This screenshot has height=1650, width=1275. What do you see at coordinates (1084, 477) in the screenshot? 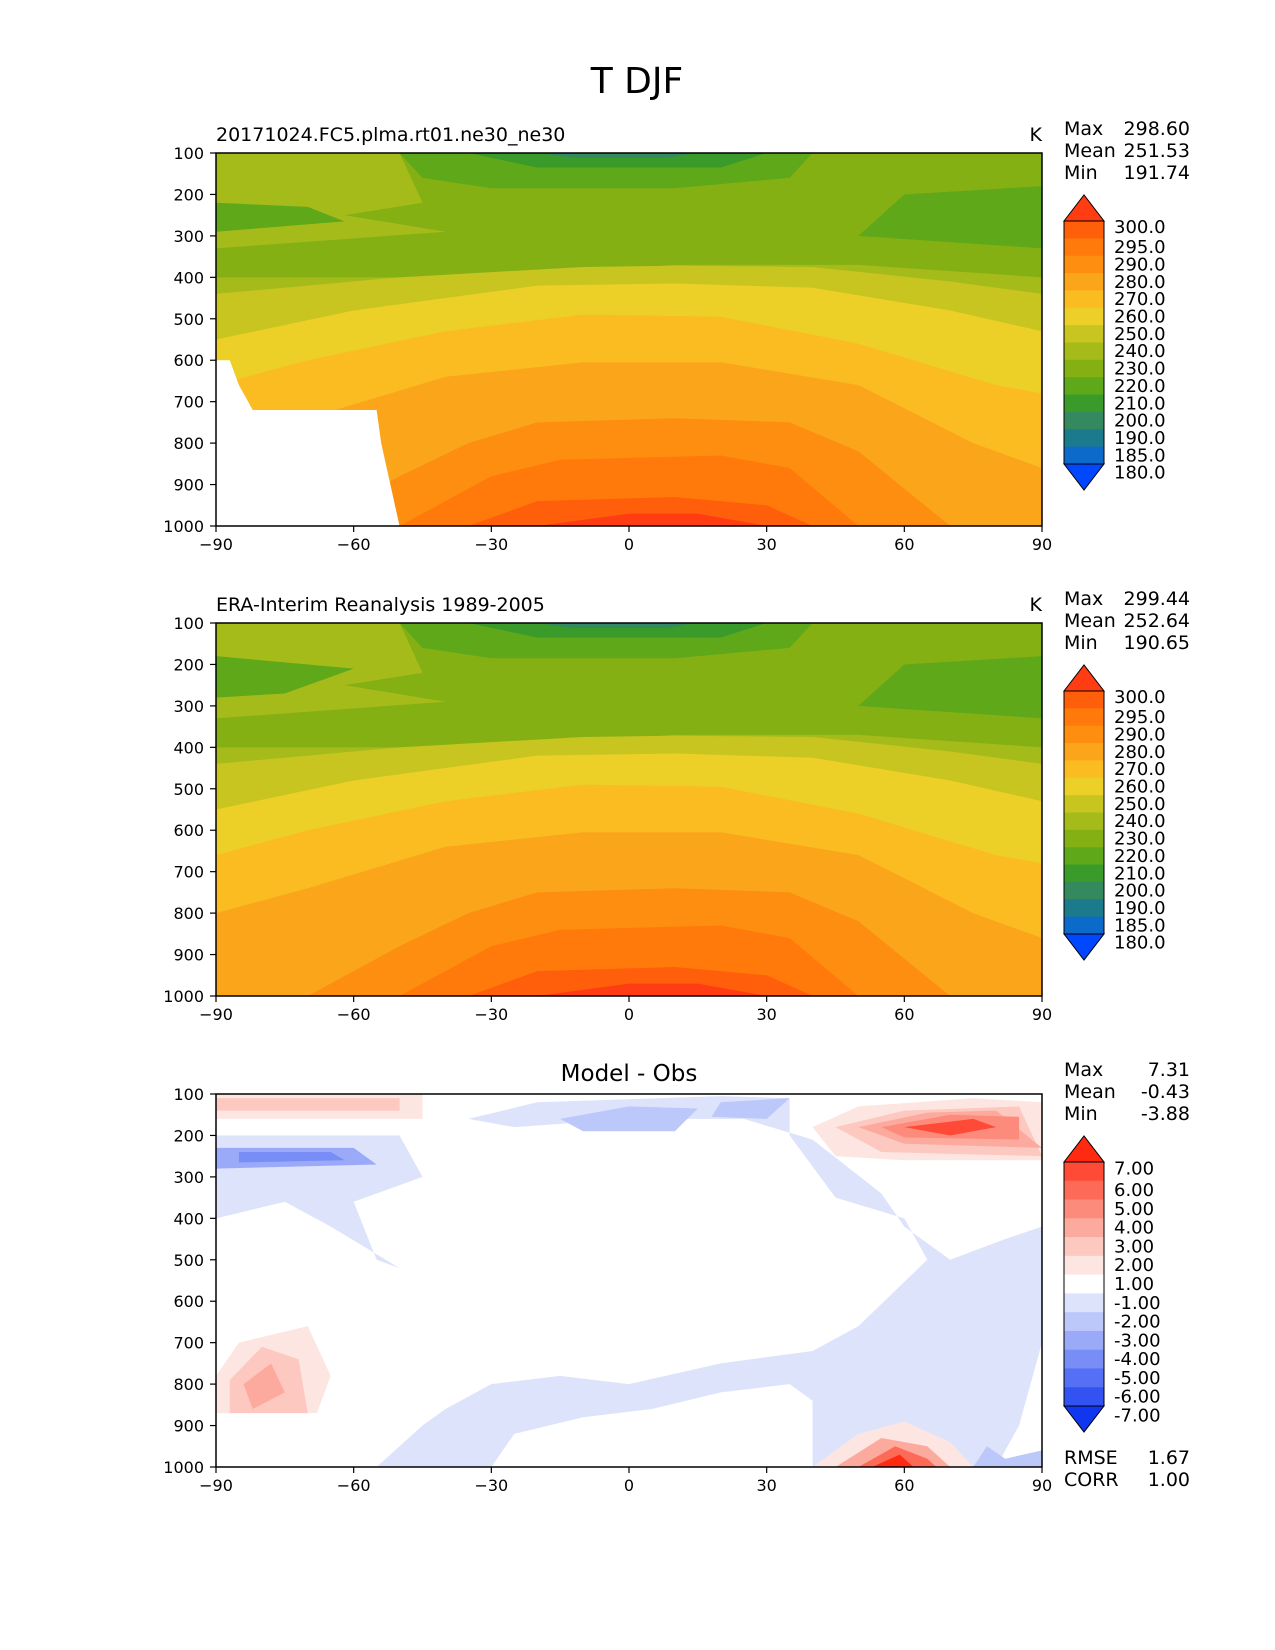
I see `colorbar-extend-min` at bounding box center [1084, 477].